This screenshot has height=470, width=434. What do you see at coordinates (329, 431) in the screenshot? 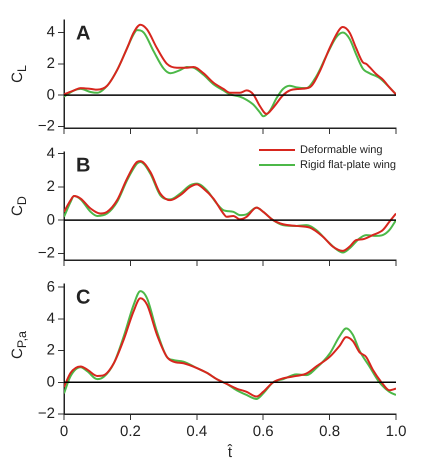
I see `x-tick-label: 0.8` at bounding box center [329, 431].